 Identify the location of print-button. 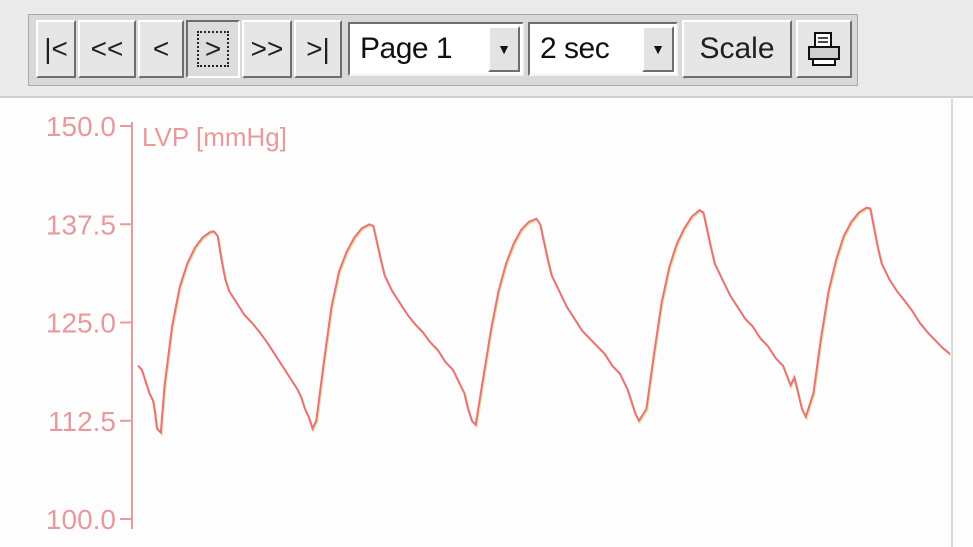
(824, 49).